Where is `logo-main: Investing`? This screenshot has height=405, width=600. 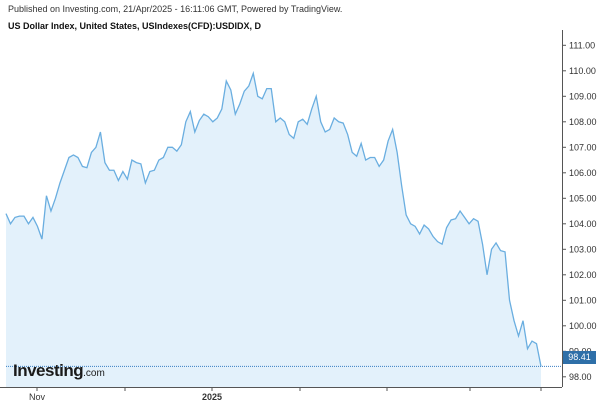 logo-main: Investing is located at coordinates (48, 370).